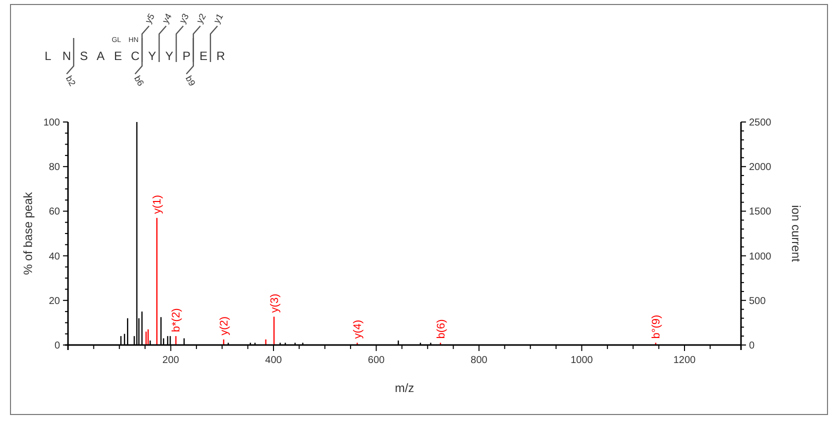 This screenshot has height=421, width=838. I want to click on x-tick-label: 600, so click(377, 360).